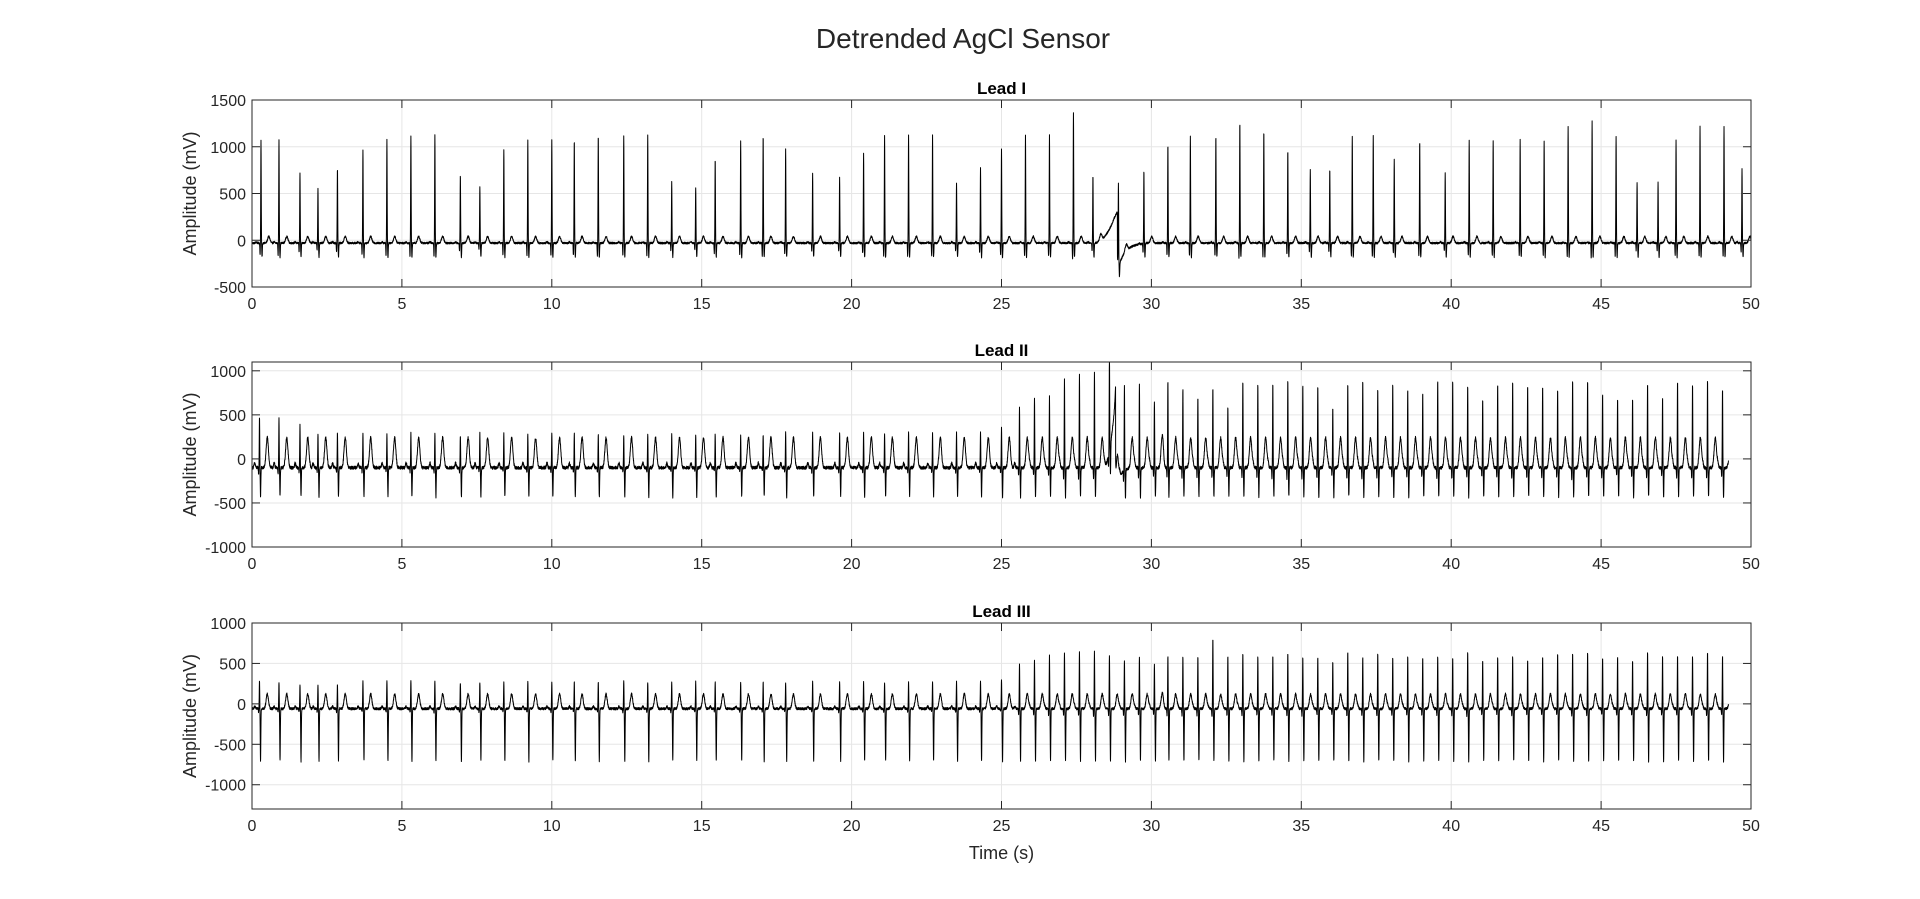  What do you see at coordinates (230, 288) in the screenshot?
I see `lead-i-y-tick-label: -500` at bounding box center [230, 288].